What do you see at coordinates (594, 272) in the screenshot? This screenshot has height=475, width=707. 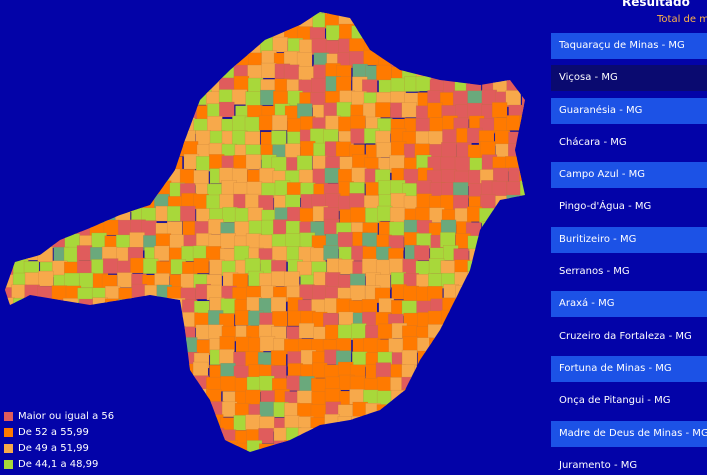 I see `result-item: Serranos - MG` at bounding box center [594, 272].